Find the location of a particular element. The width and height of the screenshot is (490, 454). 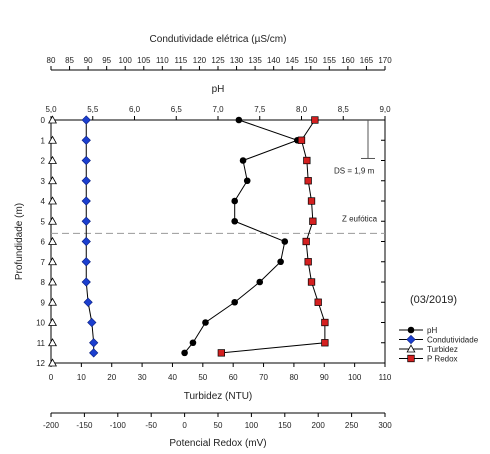

turbidity-tick-label: 10 is located at coordinates (81, 377).